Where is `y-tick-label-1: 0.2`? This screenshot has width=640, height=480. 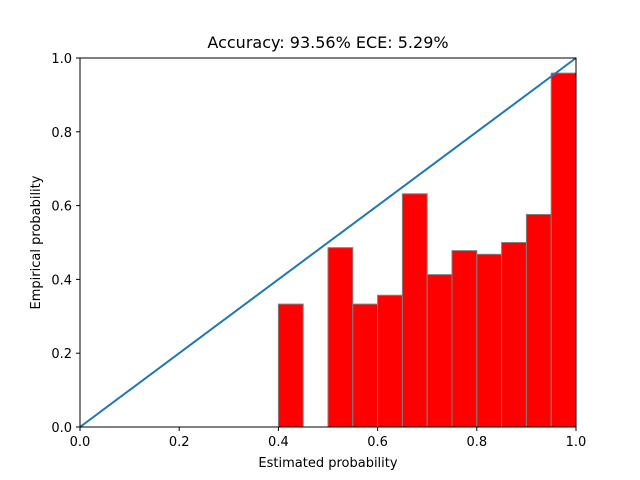 y-tick-label-1: 0.2 is located at coordinates (61, 354).